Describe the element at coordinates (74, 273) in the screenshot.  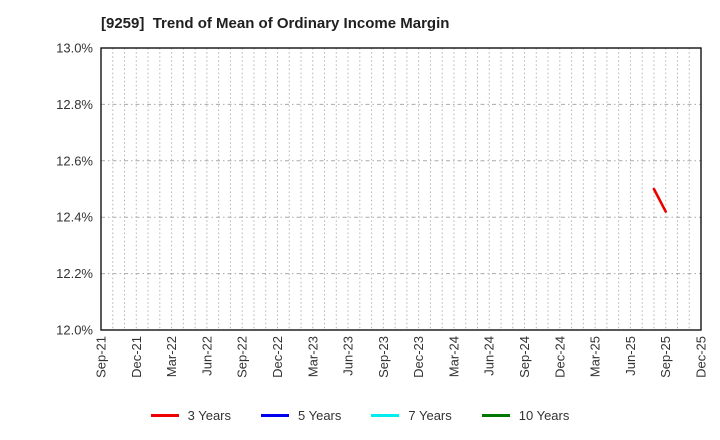
I see `svg-text: 12.2%` at that location.